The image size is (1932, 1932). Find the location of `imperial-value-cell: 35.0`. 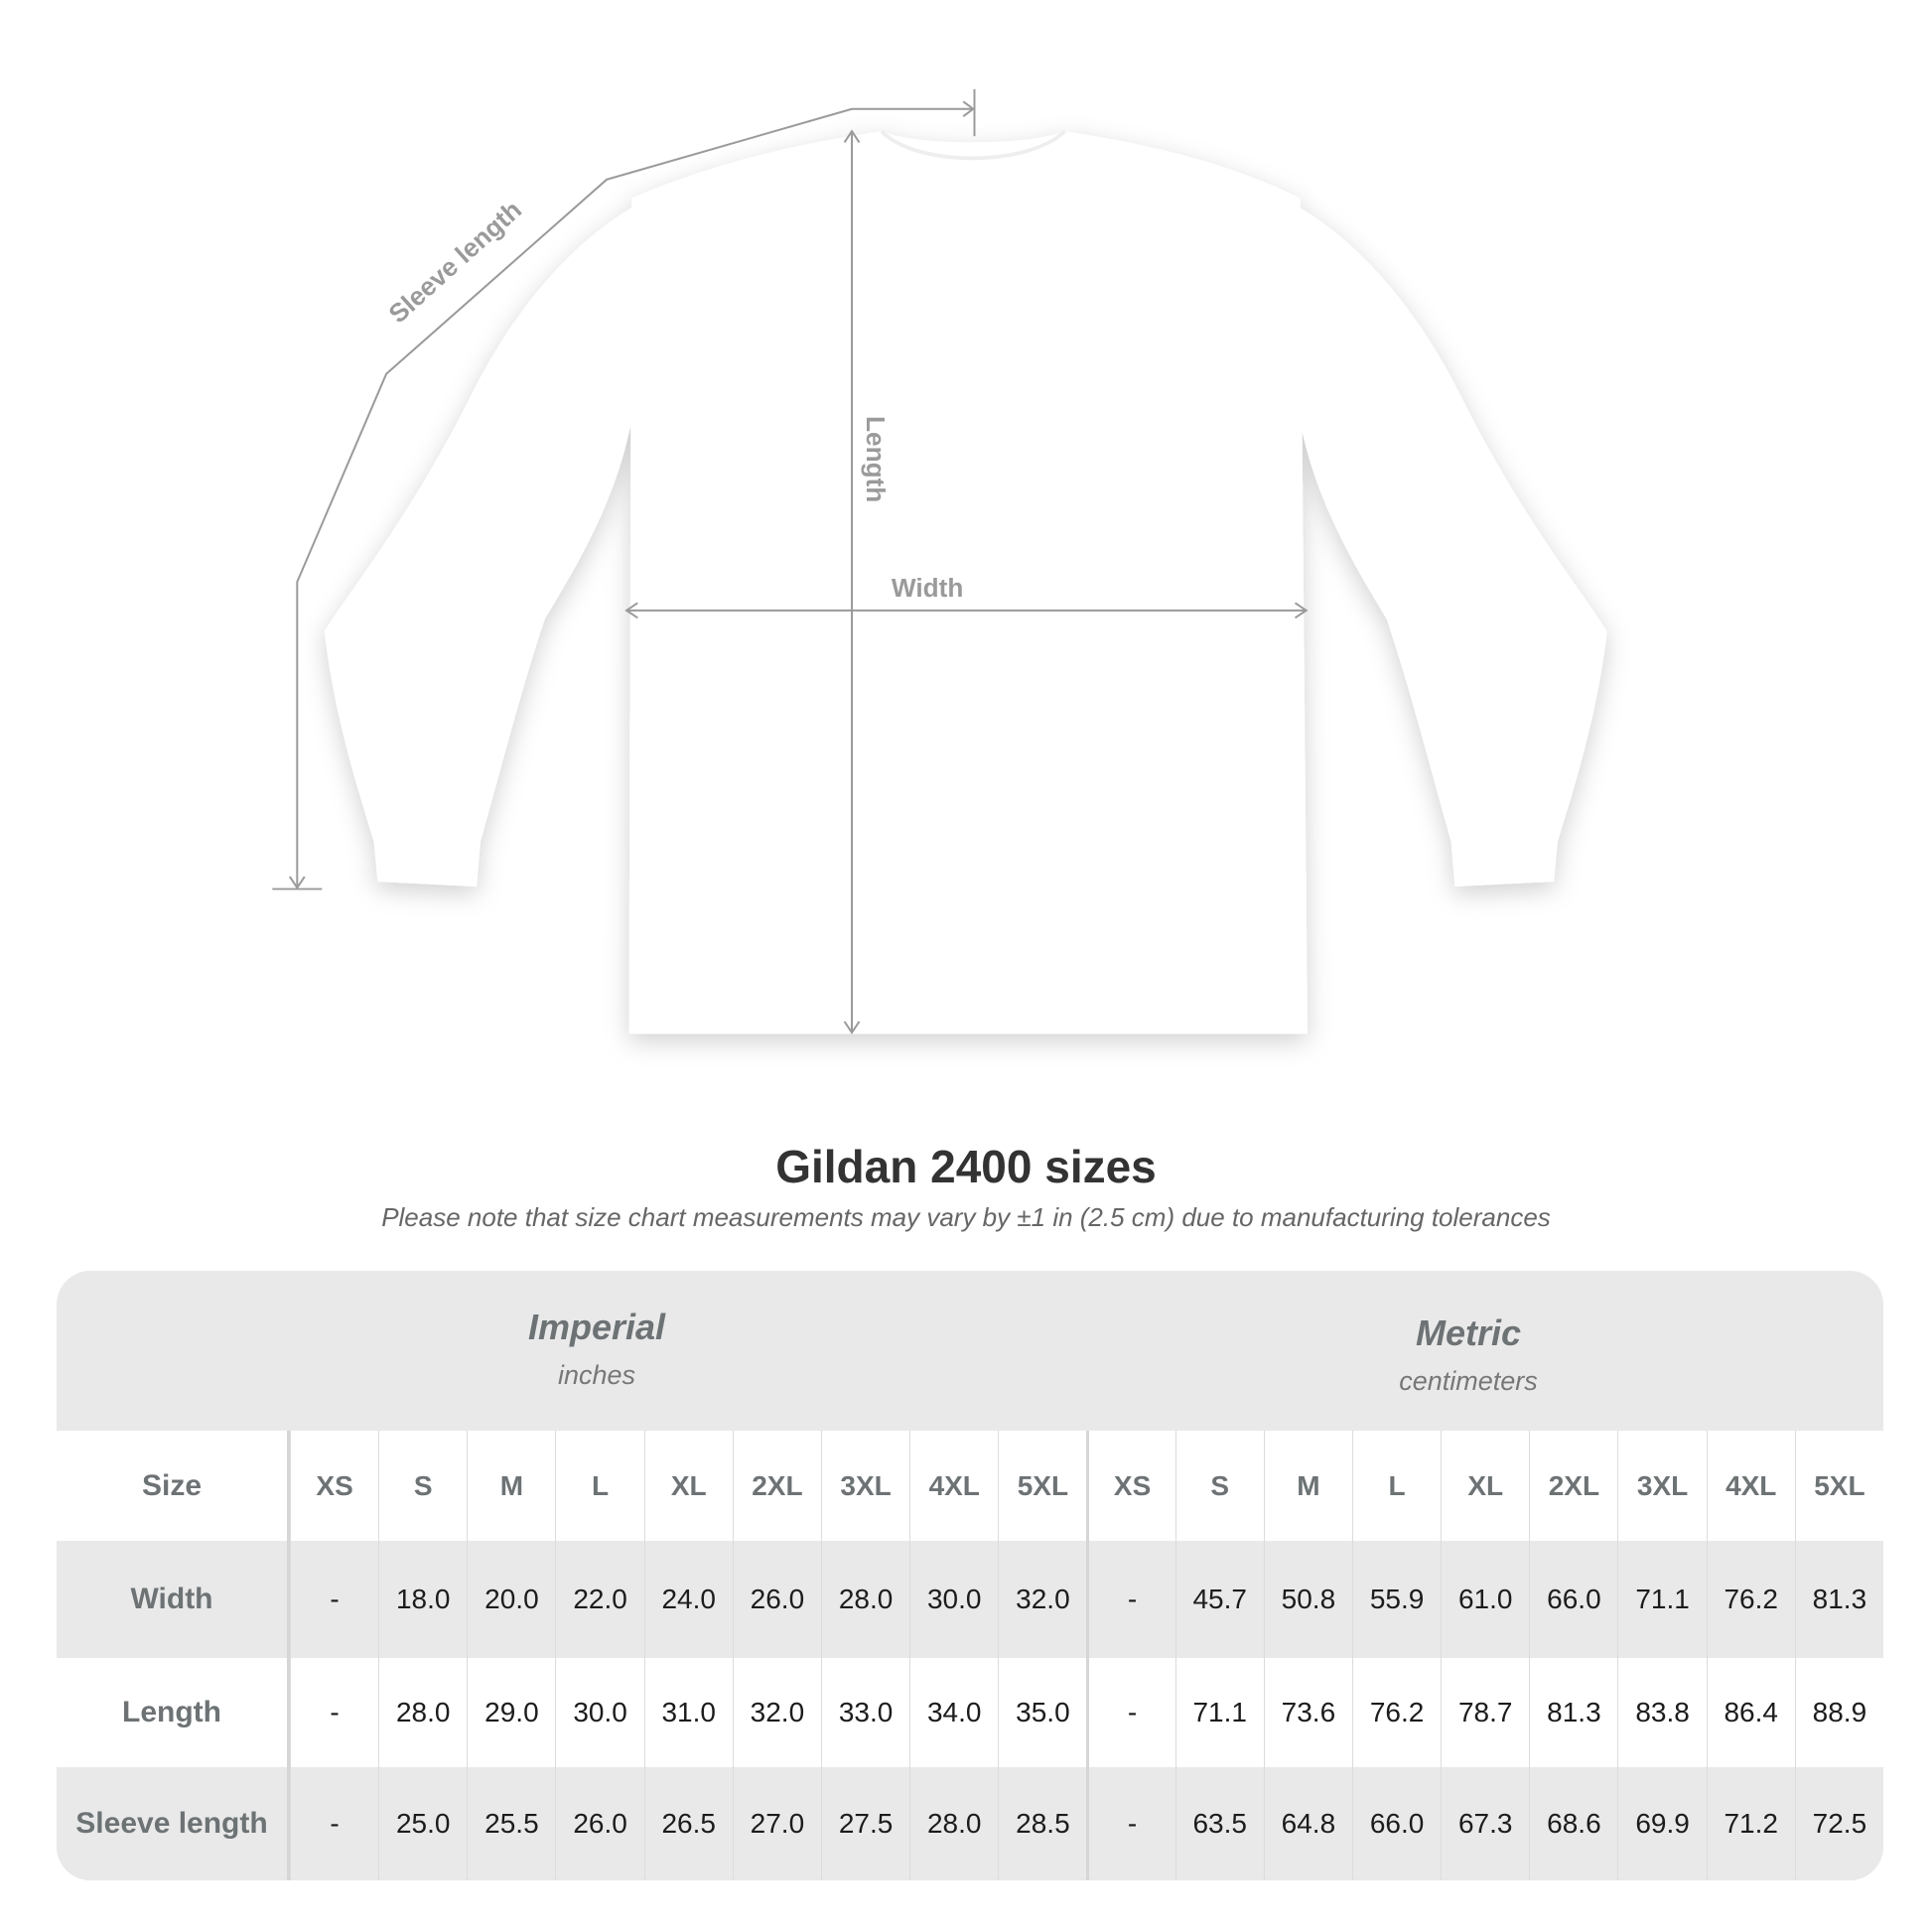

imperial-value-cell: 35.0 is located at coordinates (1042, 1713).